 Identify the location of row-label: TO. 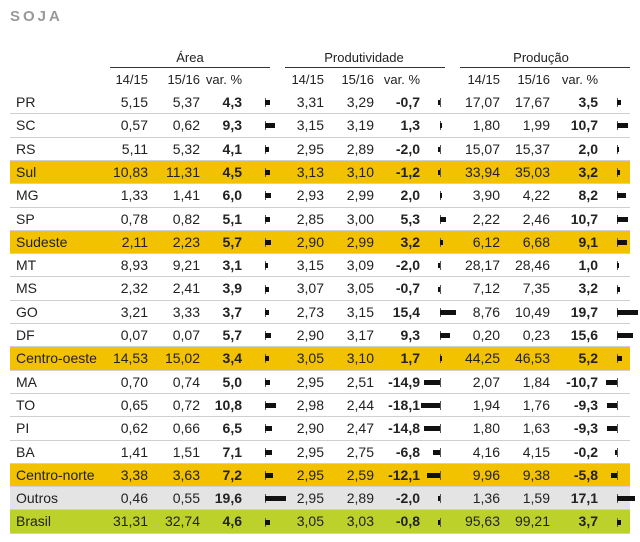
(26, 404).